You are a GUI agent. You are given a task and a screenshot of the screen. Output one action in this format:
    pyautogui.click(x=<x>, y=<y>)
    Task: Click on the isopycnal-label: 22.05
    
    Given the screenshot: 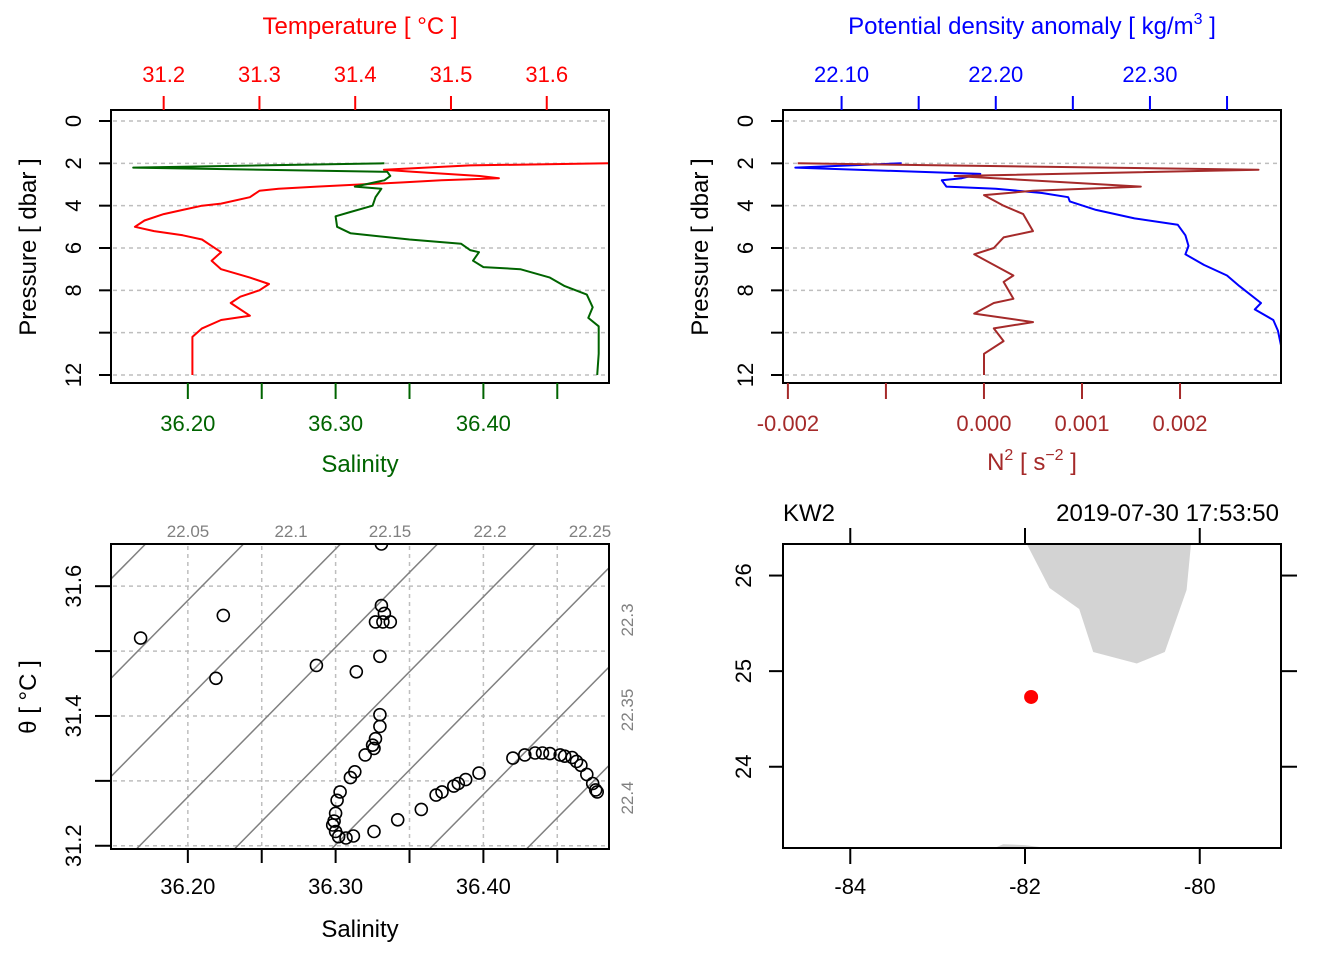 What is the action you would take?
    pyautogui.click(x=188, y=531)
    